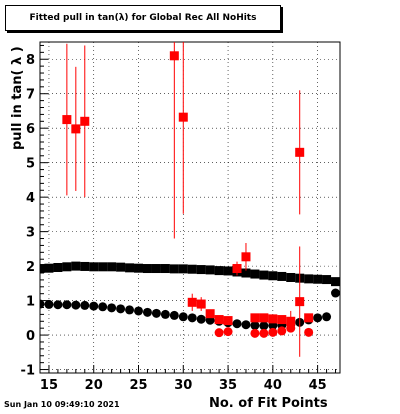 This screenshot has width=400, height=414. Describe the element at coordinates (318, 385) in the screenshot. I see `x-tick-label: 45` at that location.